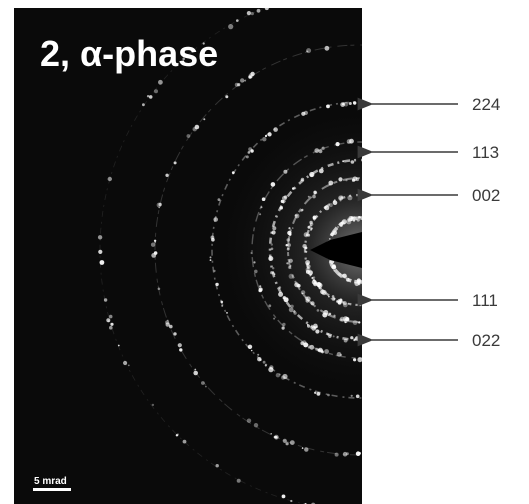 Image resolution: width=529 pixels, height=504 pixels. What do you see at coordinates (485, 300) in the screenshot?
I see `label-111: 111` at bounding box center [485, 300].